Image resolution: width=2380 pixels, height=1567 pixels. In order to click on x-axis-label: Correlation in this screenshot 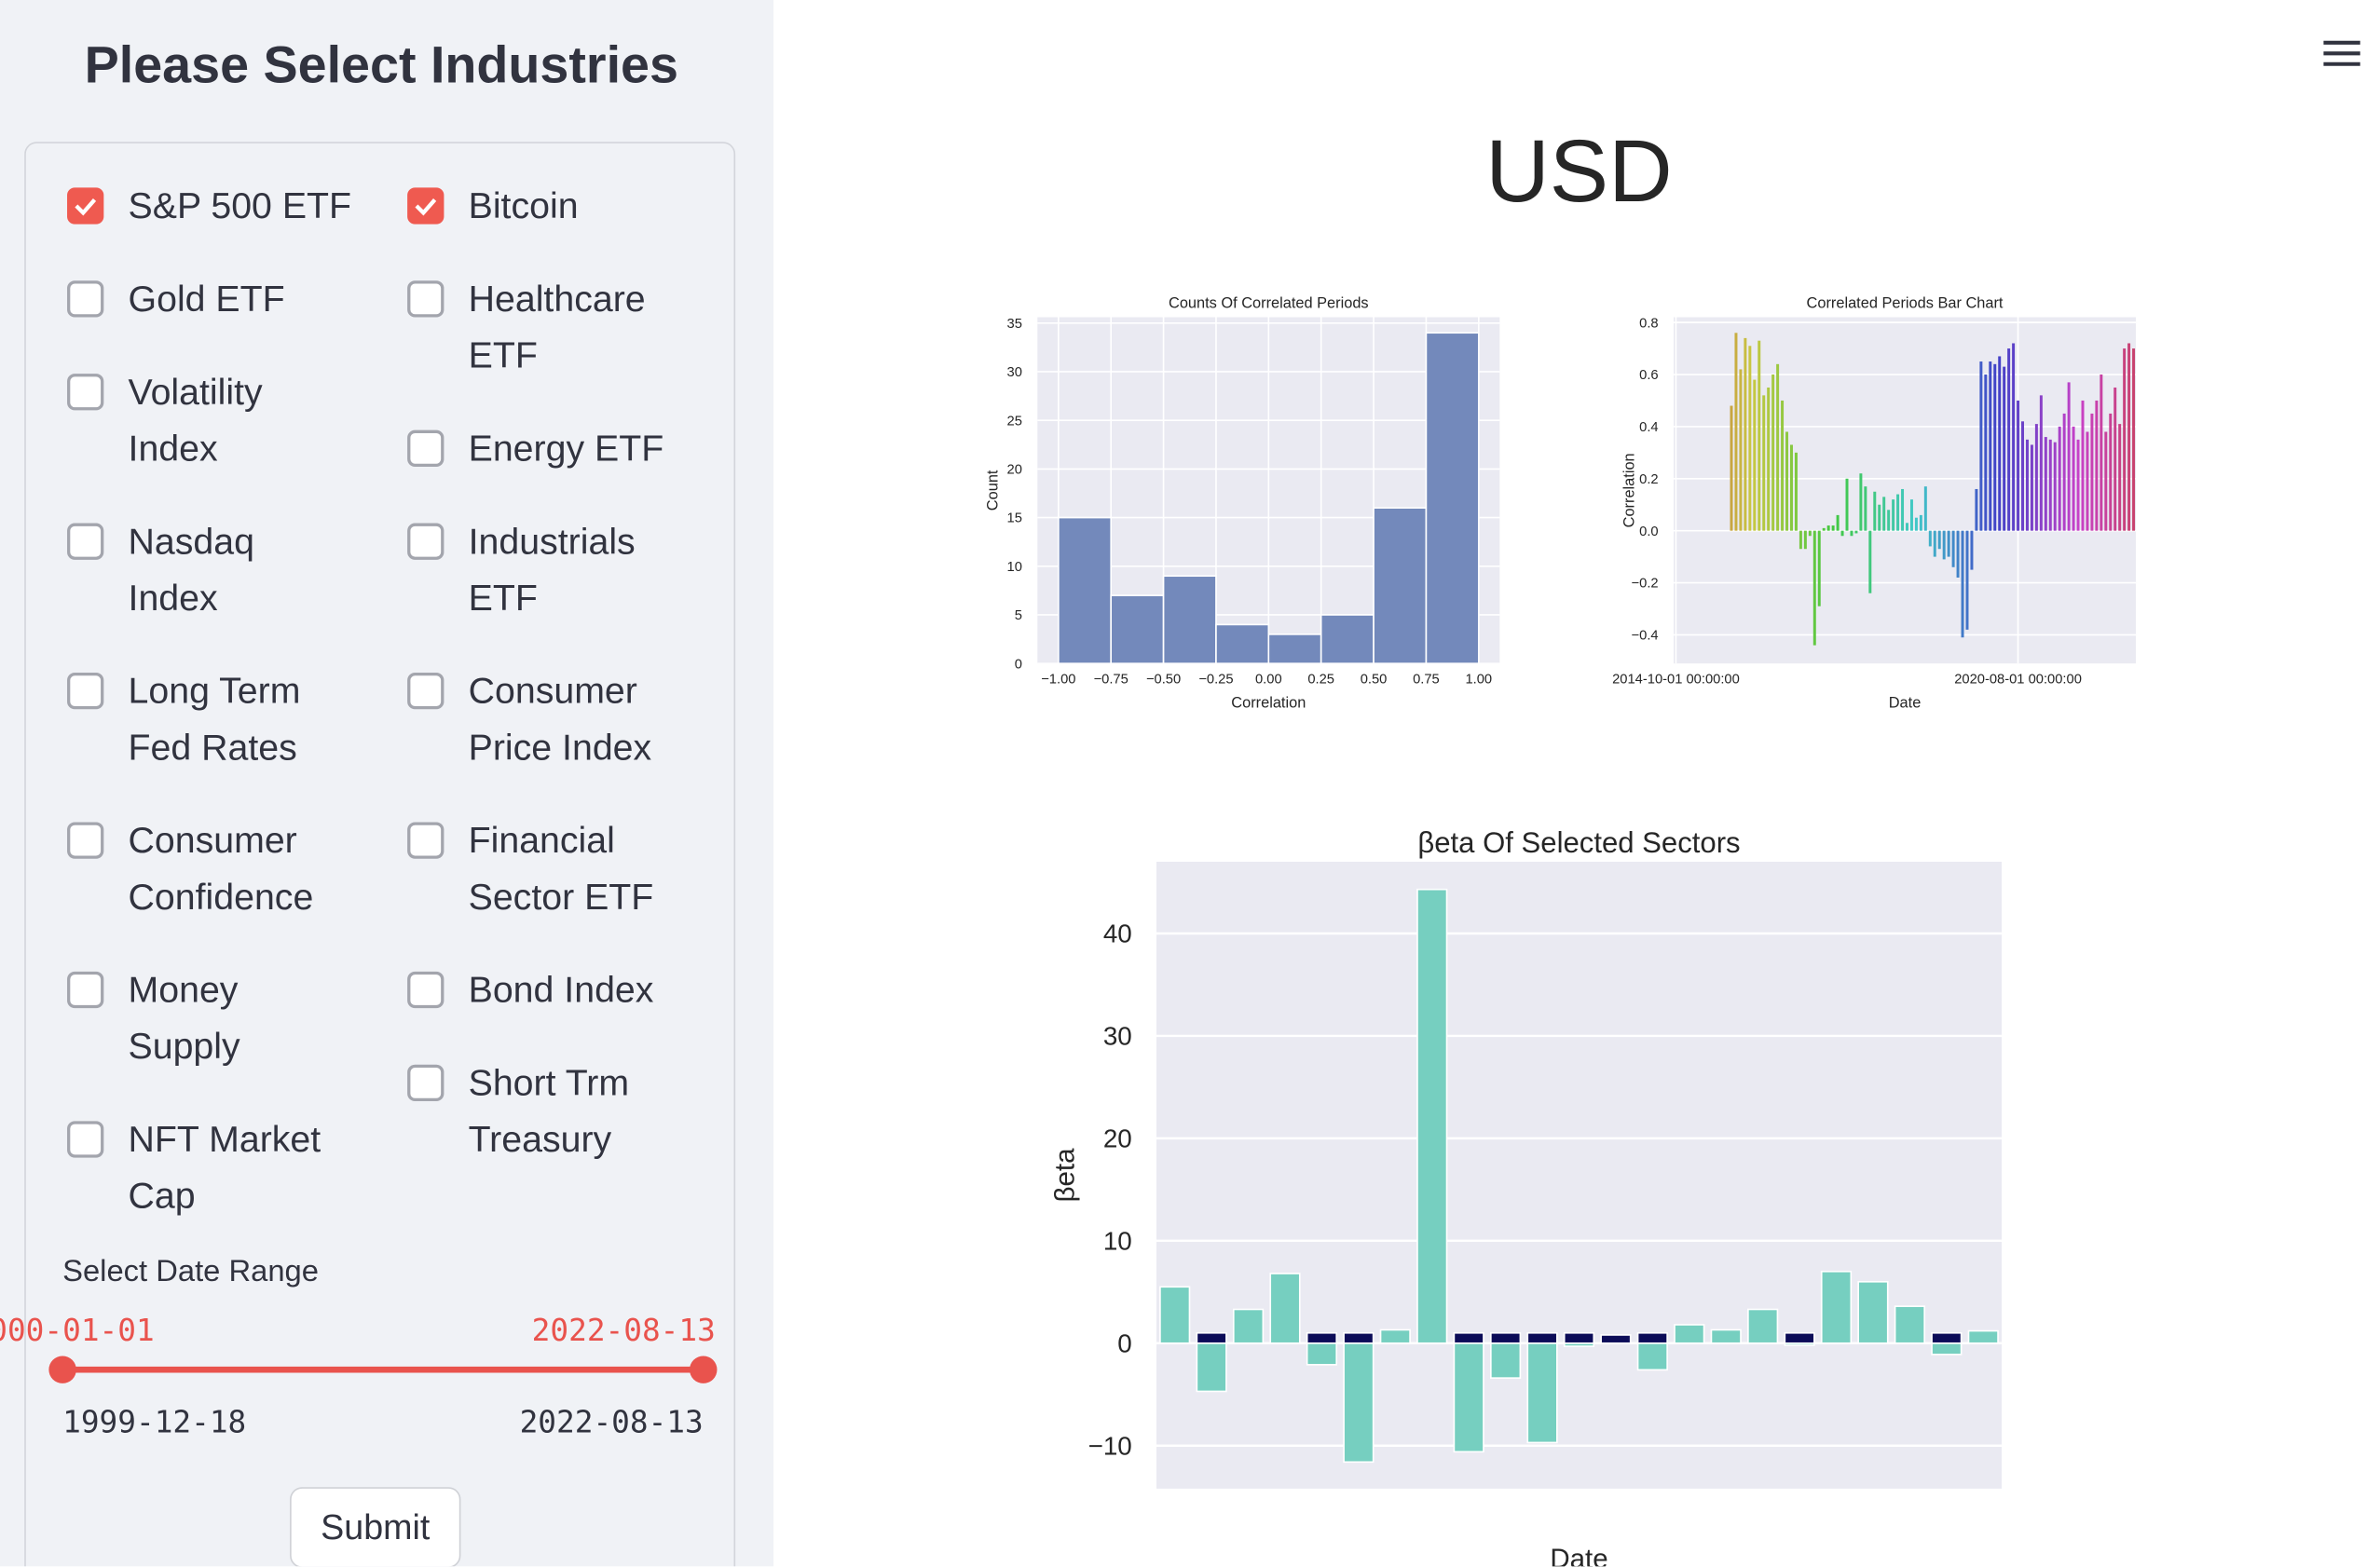, I will do `click(1268, 703)`.